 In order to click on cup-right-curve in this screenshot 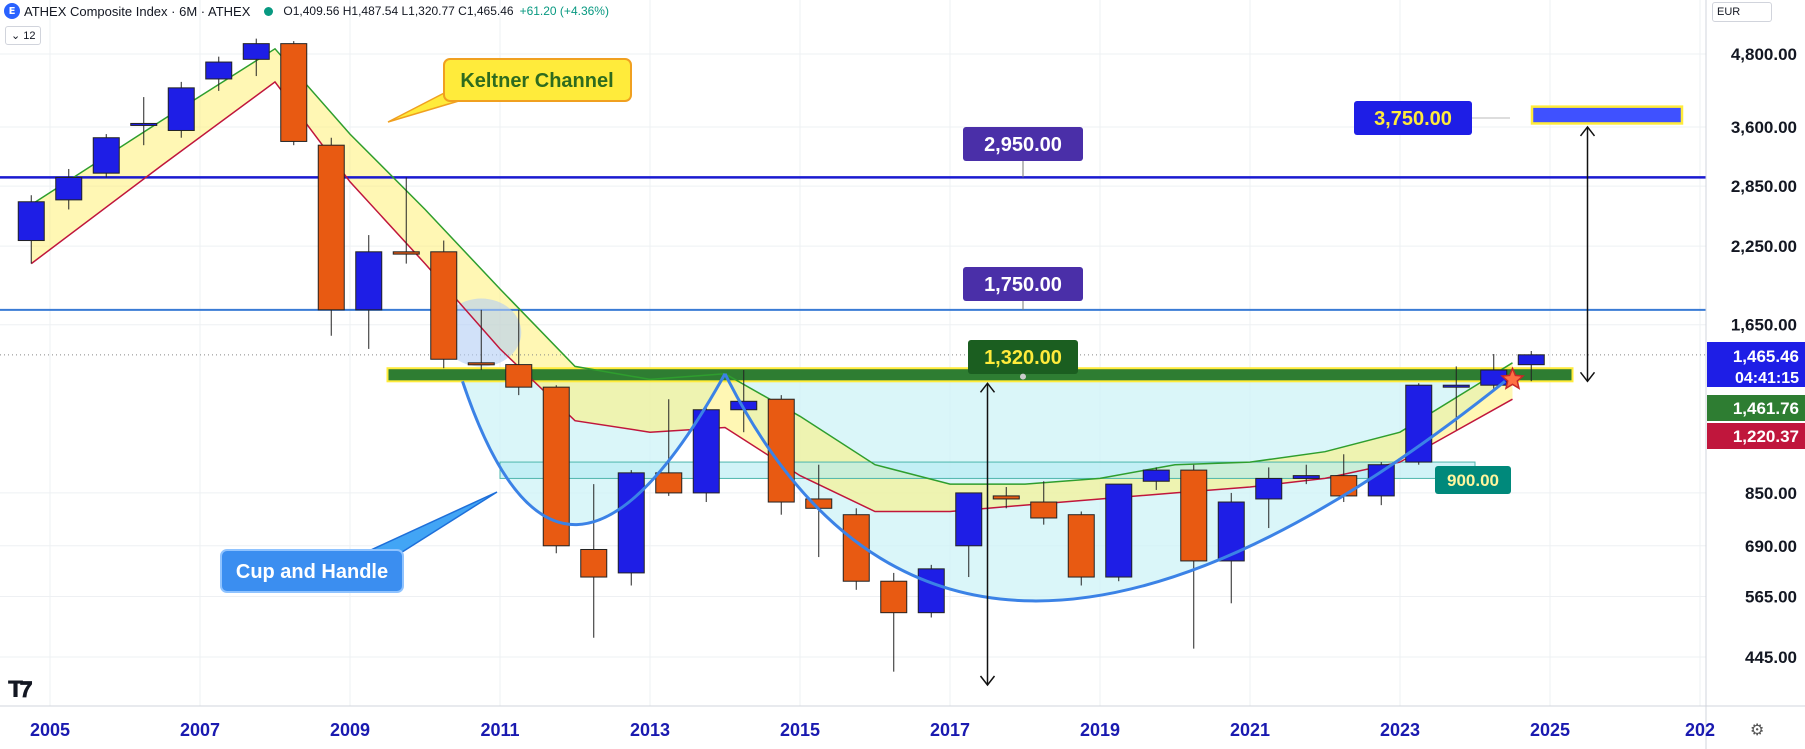, I will do `click(1114, 488)`.